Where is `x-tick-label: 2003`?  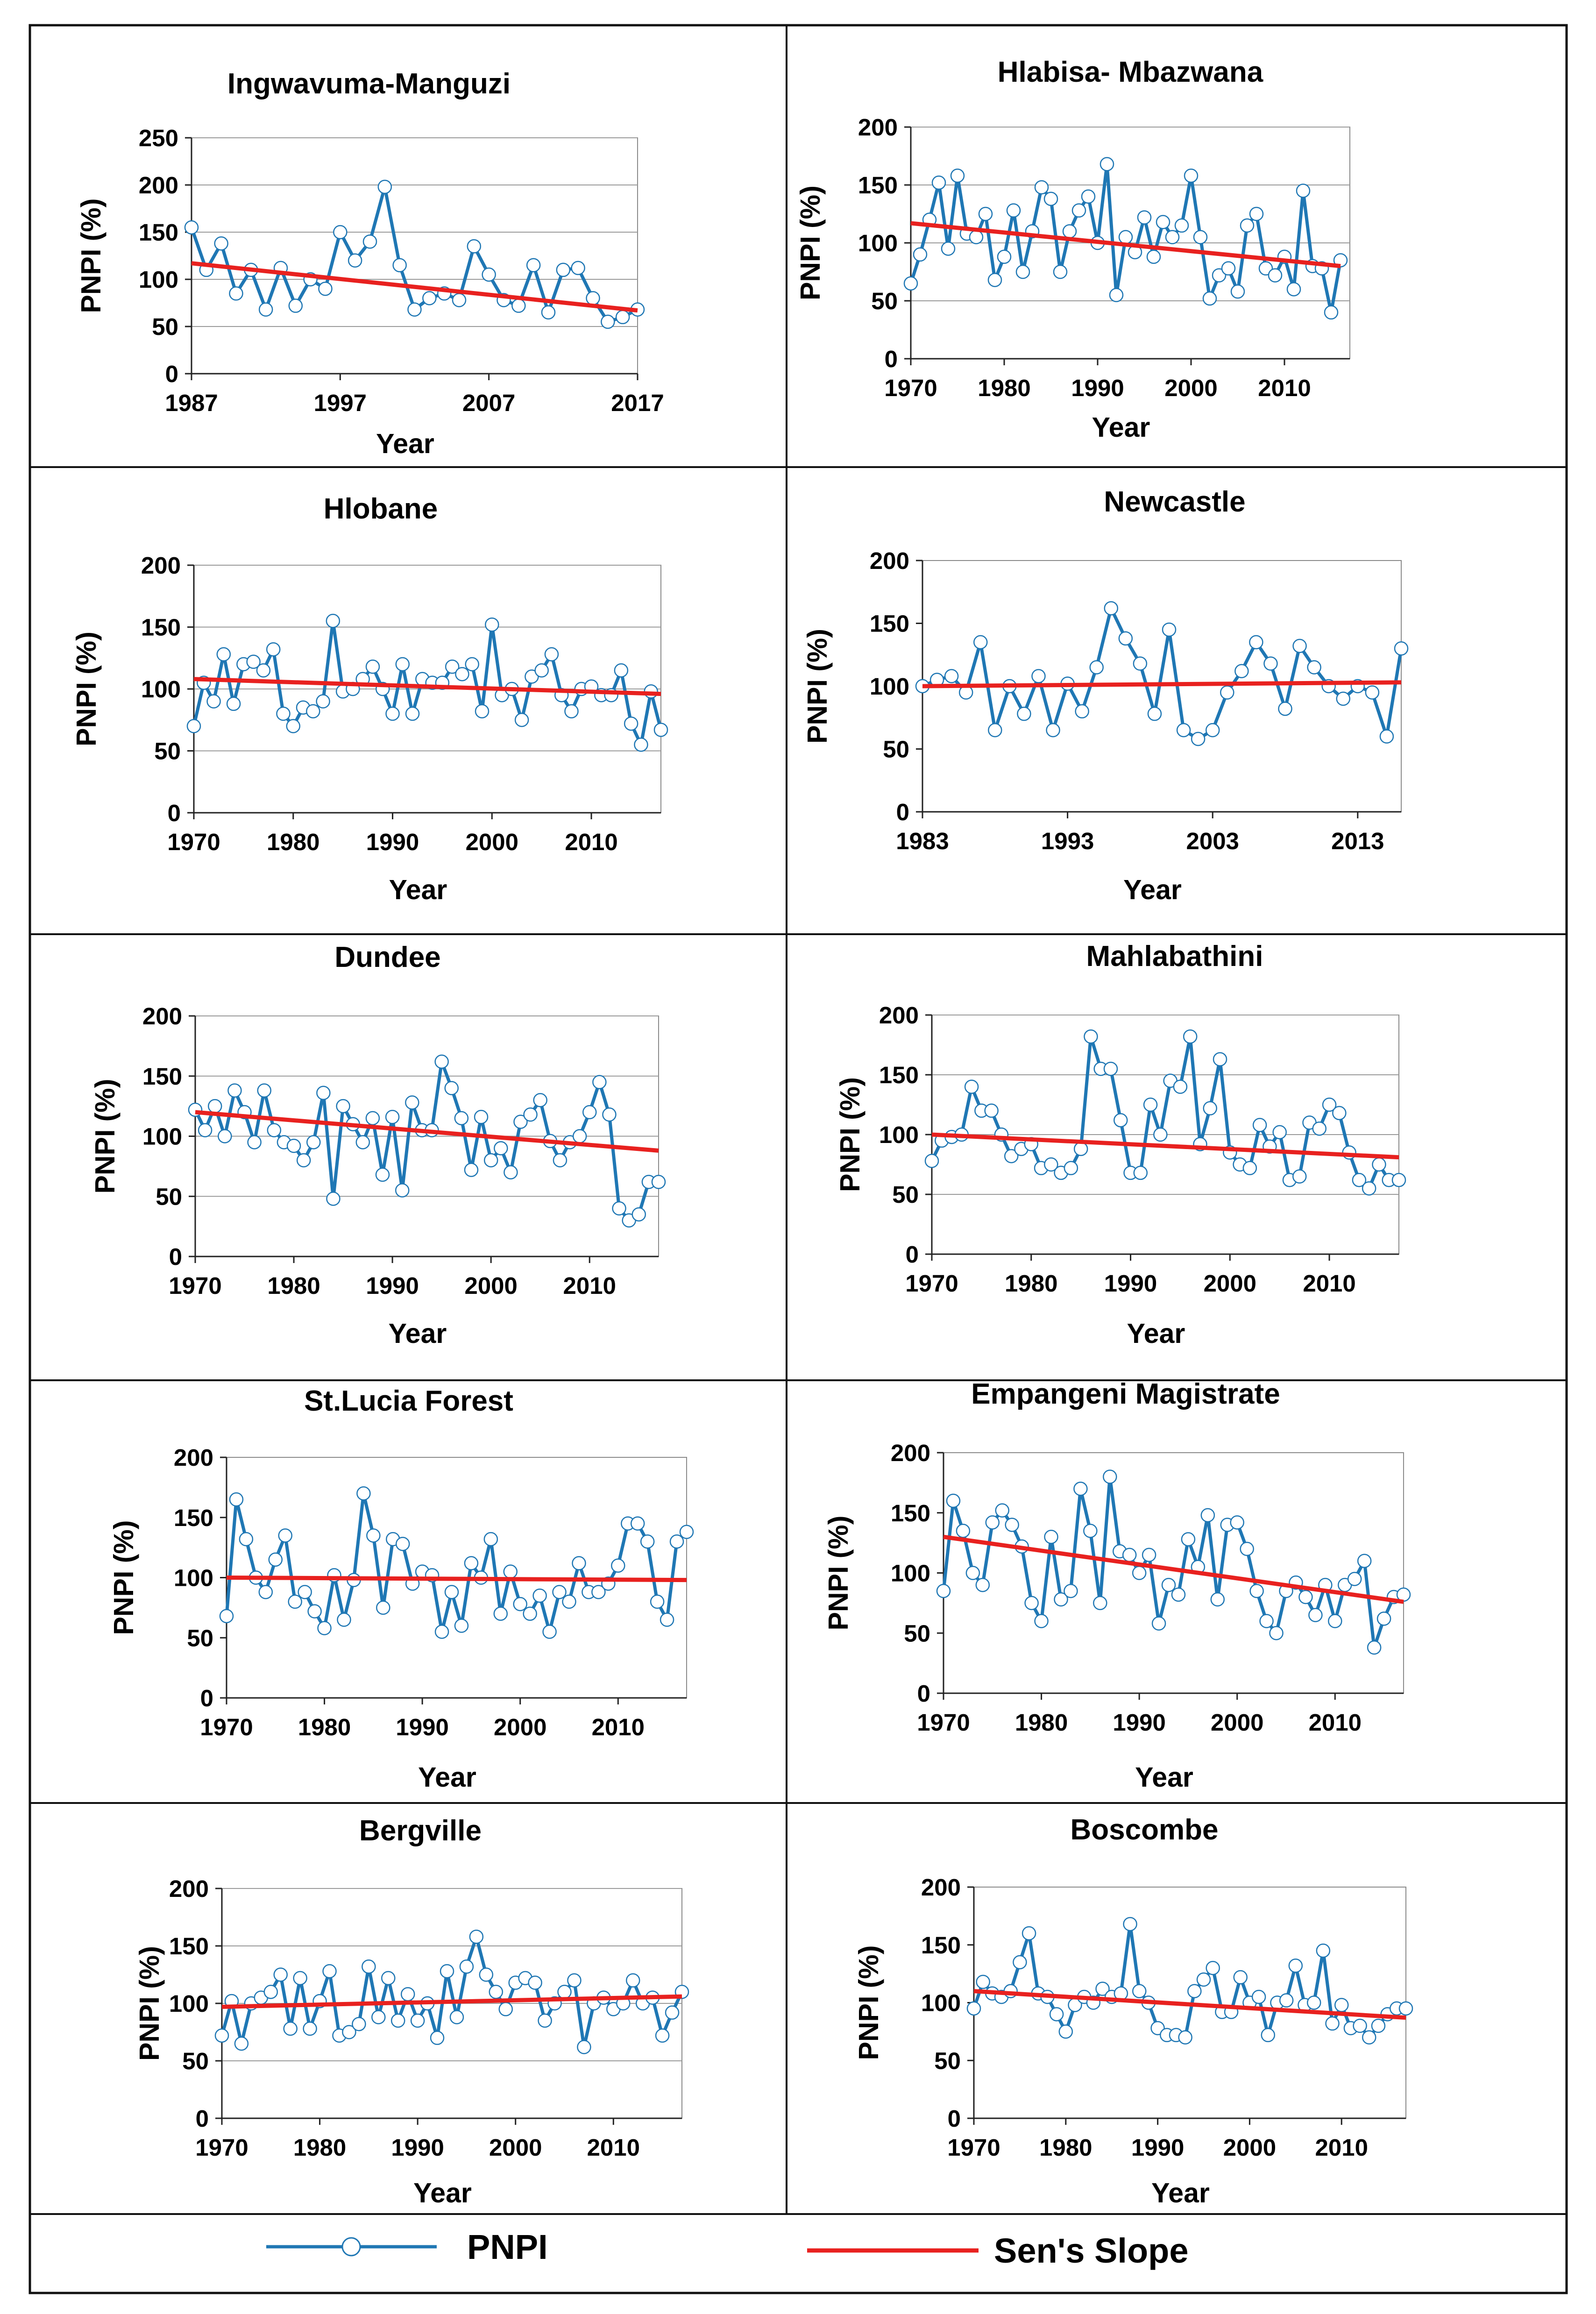 x-tick-label: 2003 is located at coordinates (1212, 841).